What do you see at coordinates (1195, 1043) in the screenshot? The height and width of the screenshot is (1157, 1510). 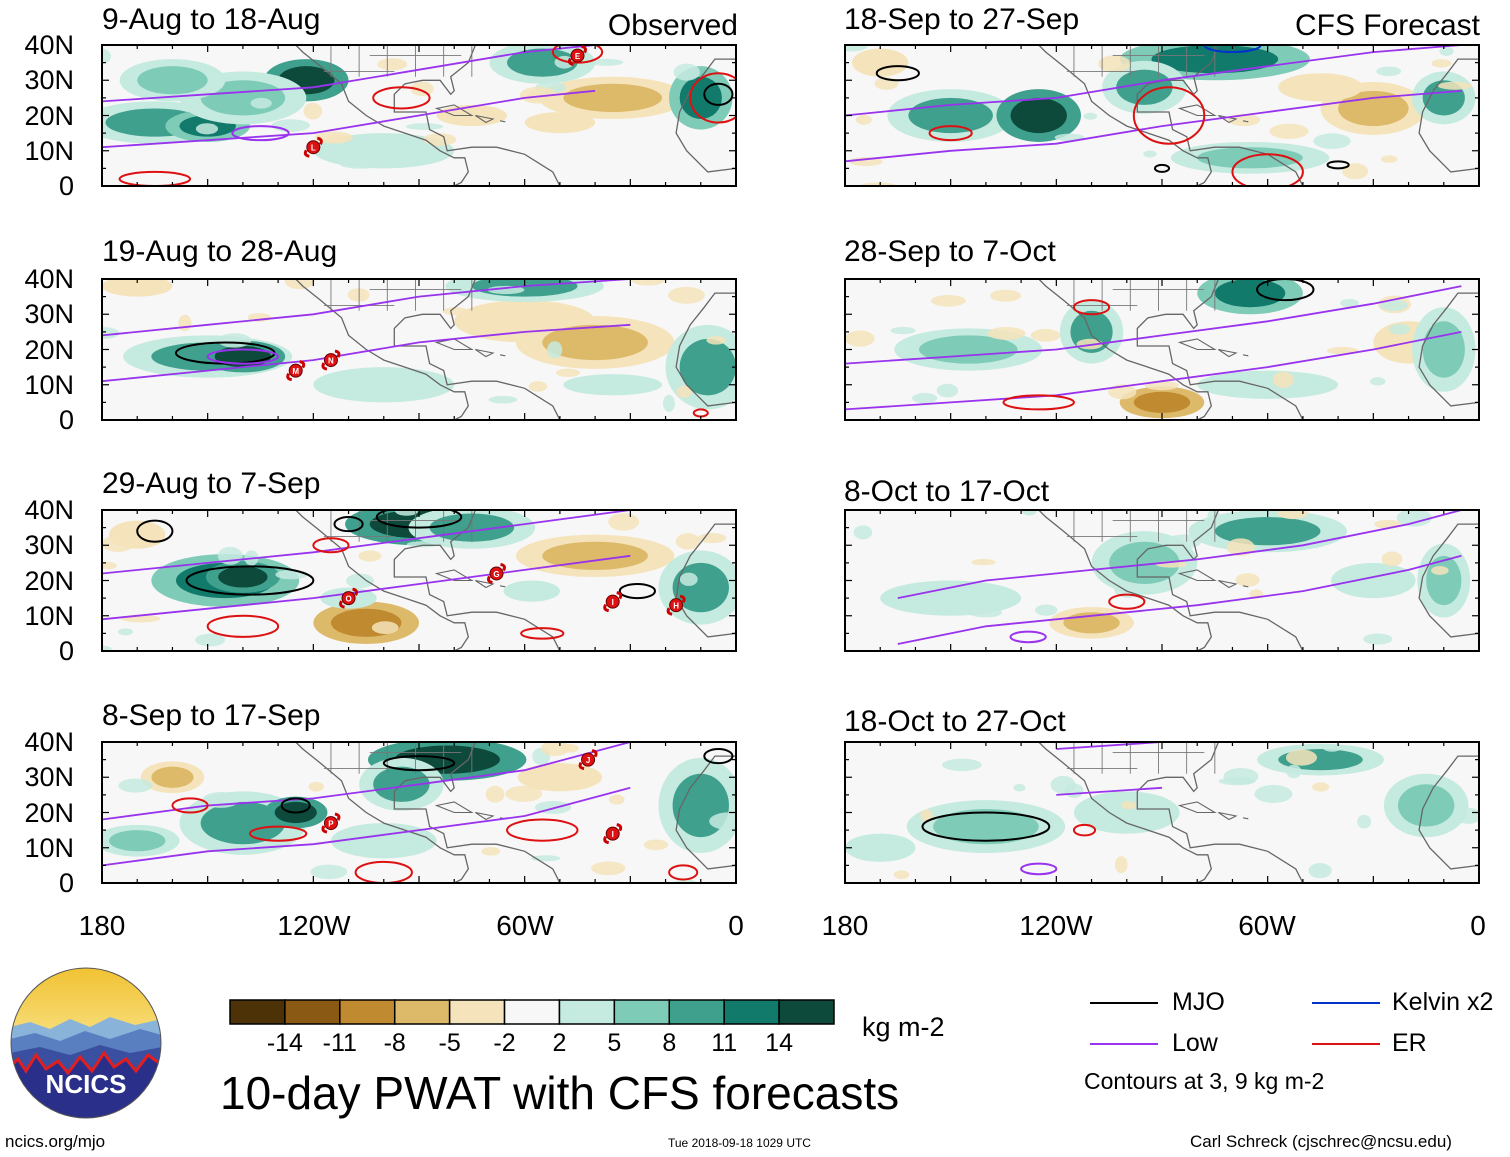 I see `legend-label-low: Low` at bounding box center [1195, 1043].